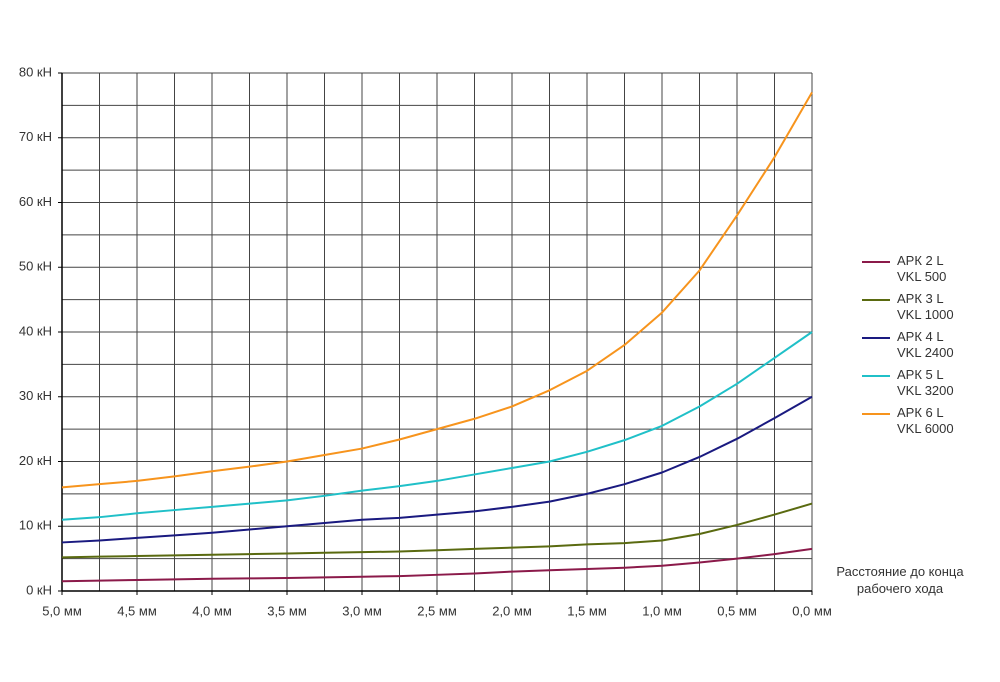 The image size is (1000, 682). I want to click on y-tick-label: 40 кН, so click(35, 330).